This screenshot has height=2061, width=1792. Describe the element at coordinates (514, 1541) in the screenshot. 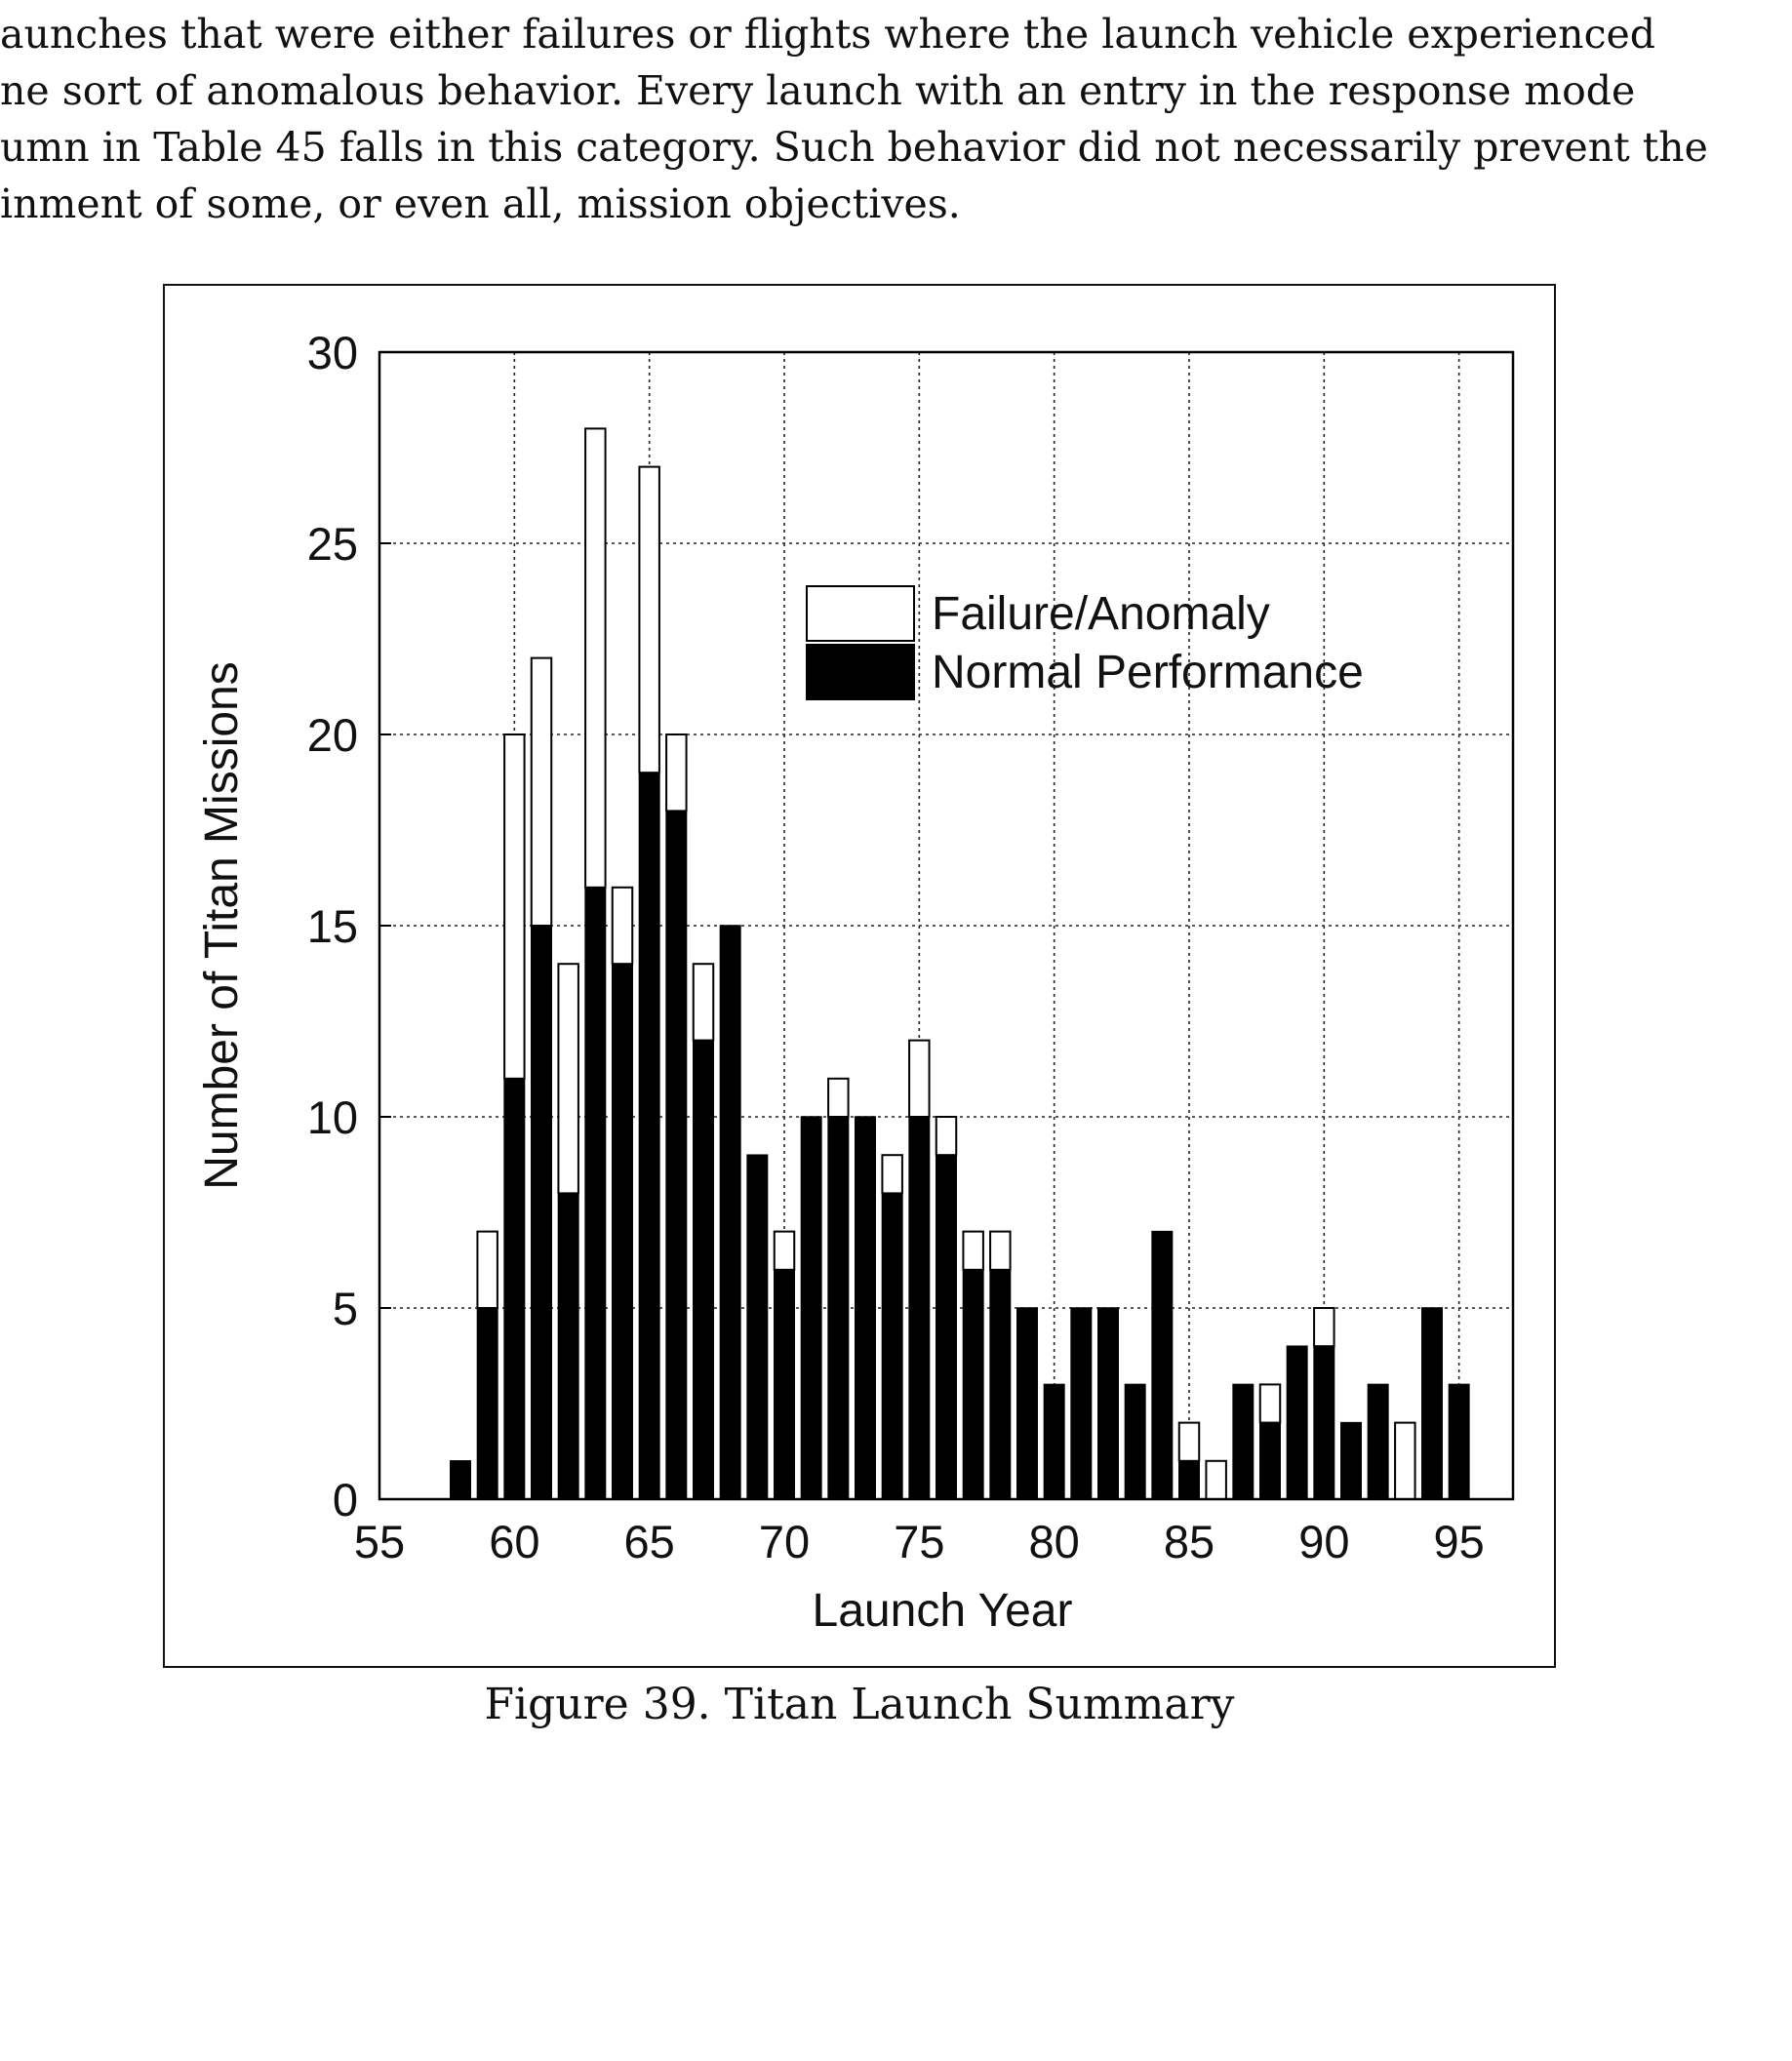

I see `x-tick-label: 60` at that location.